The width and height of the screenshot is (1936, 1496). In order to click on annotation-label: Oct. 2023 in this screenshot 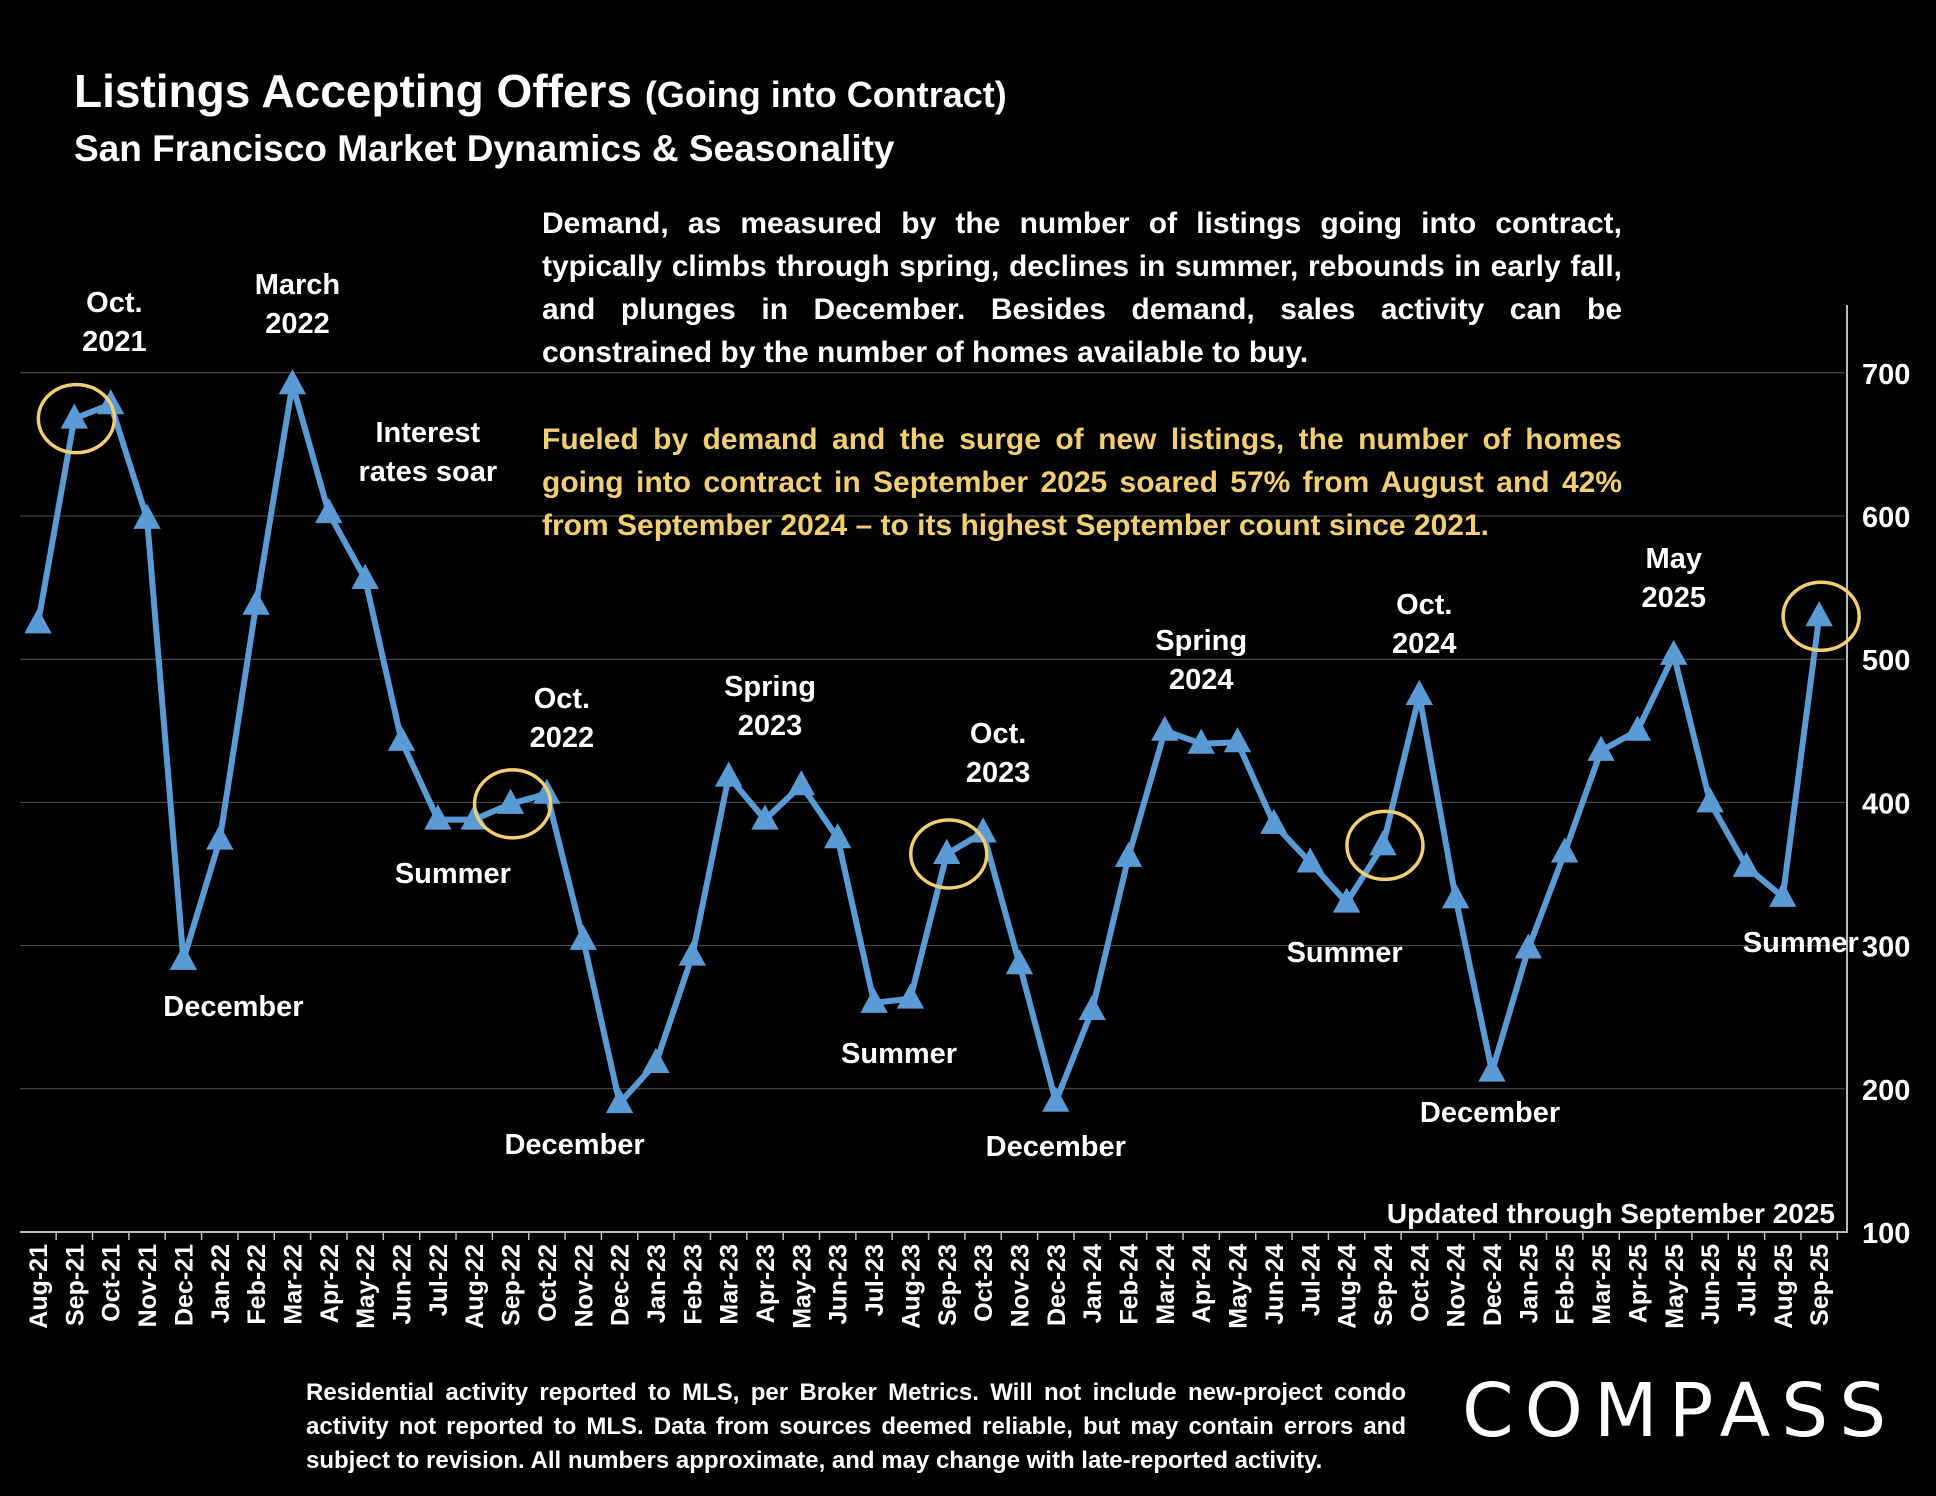, I will do `click(998, 753)`.